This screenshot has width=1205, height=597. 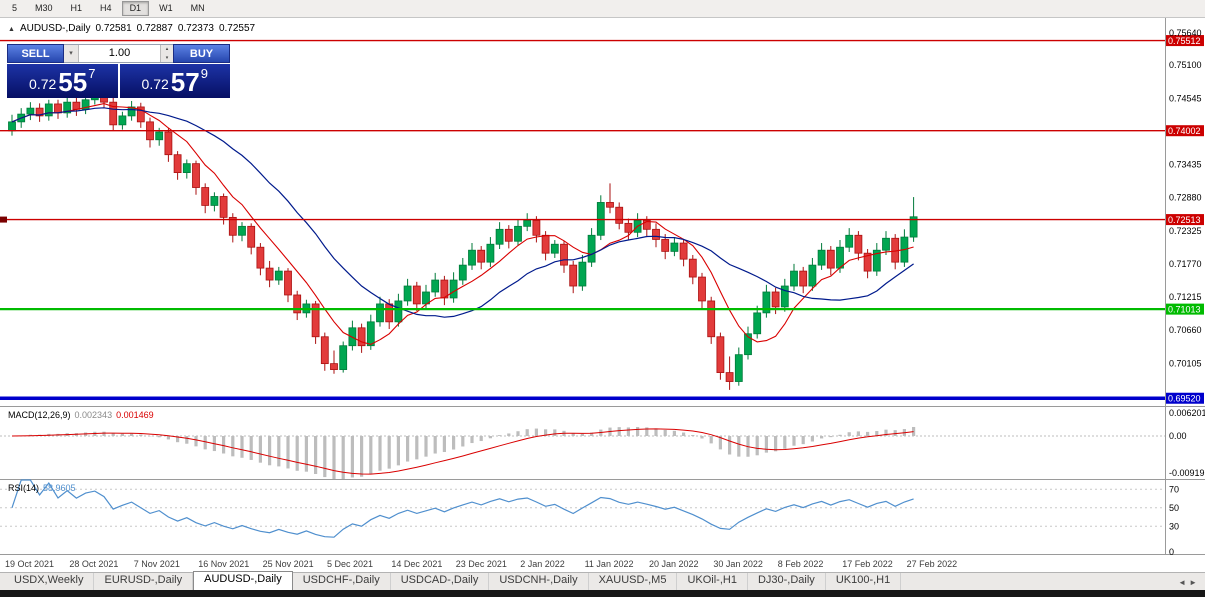 I want to click on rsi-axis-label: 0, so click(x=1171, y=552).